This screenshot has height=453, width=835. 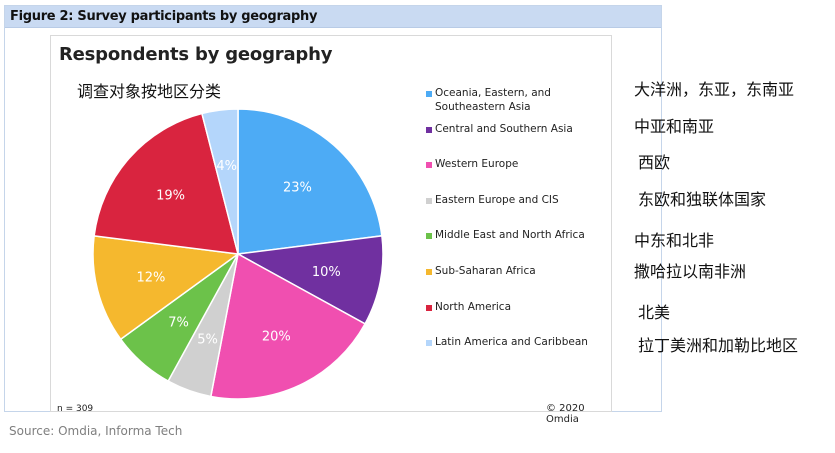 I want to click on translation-label-5: 中东和北非, so click(x=674, y=240).